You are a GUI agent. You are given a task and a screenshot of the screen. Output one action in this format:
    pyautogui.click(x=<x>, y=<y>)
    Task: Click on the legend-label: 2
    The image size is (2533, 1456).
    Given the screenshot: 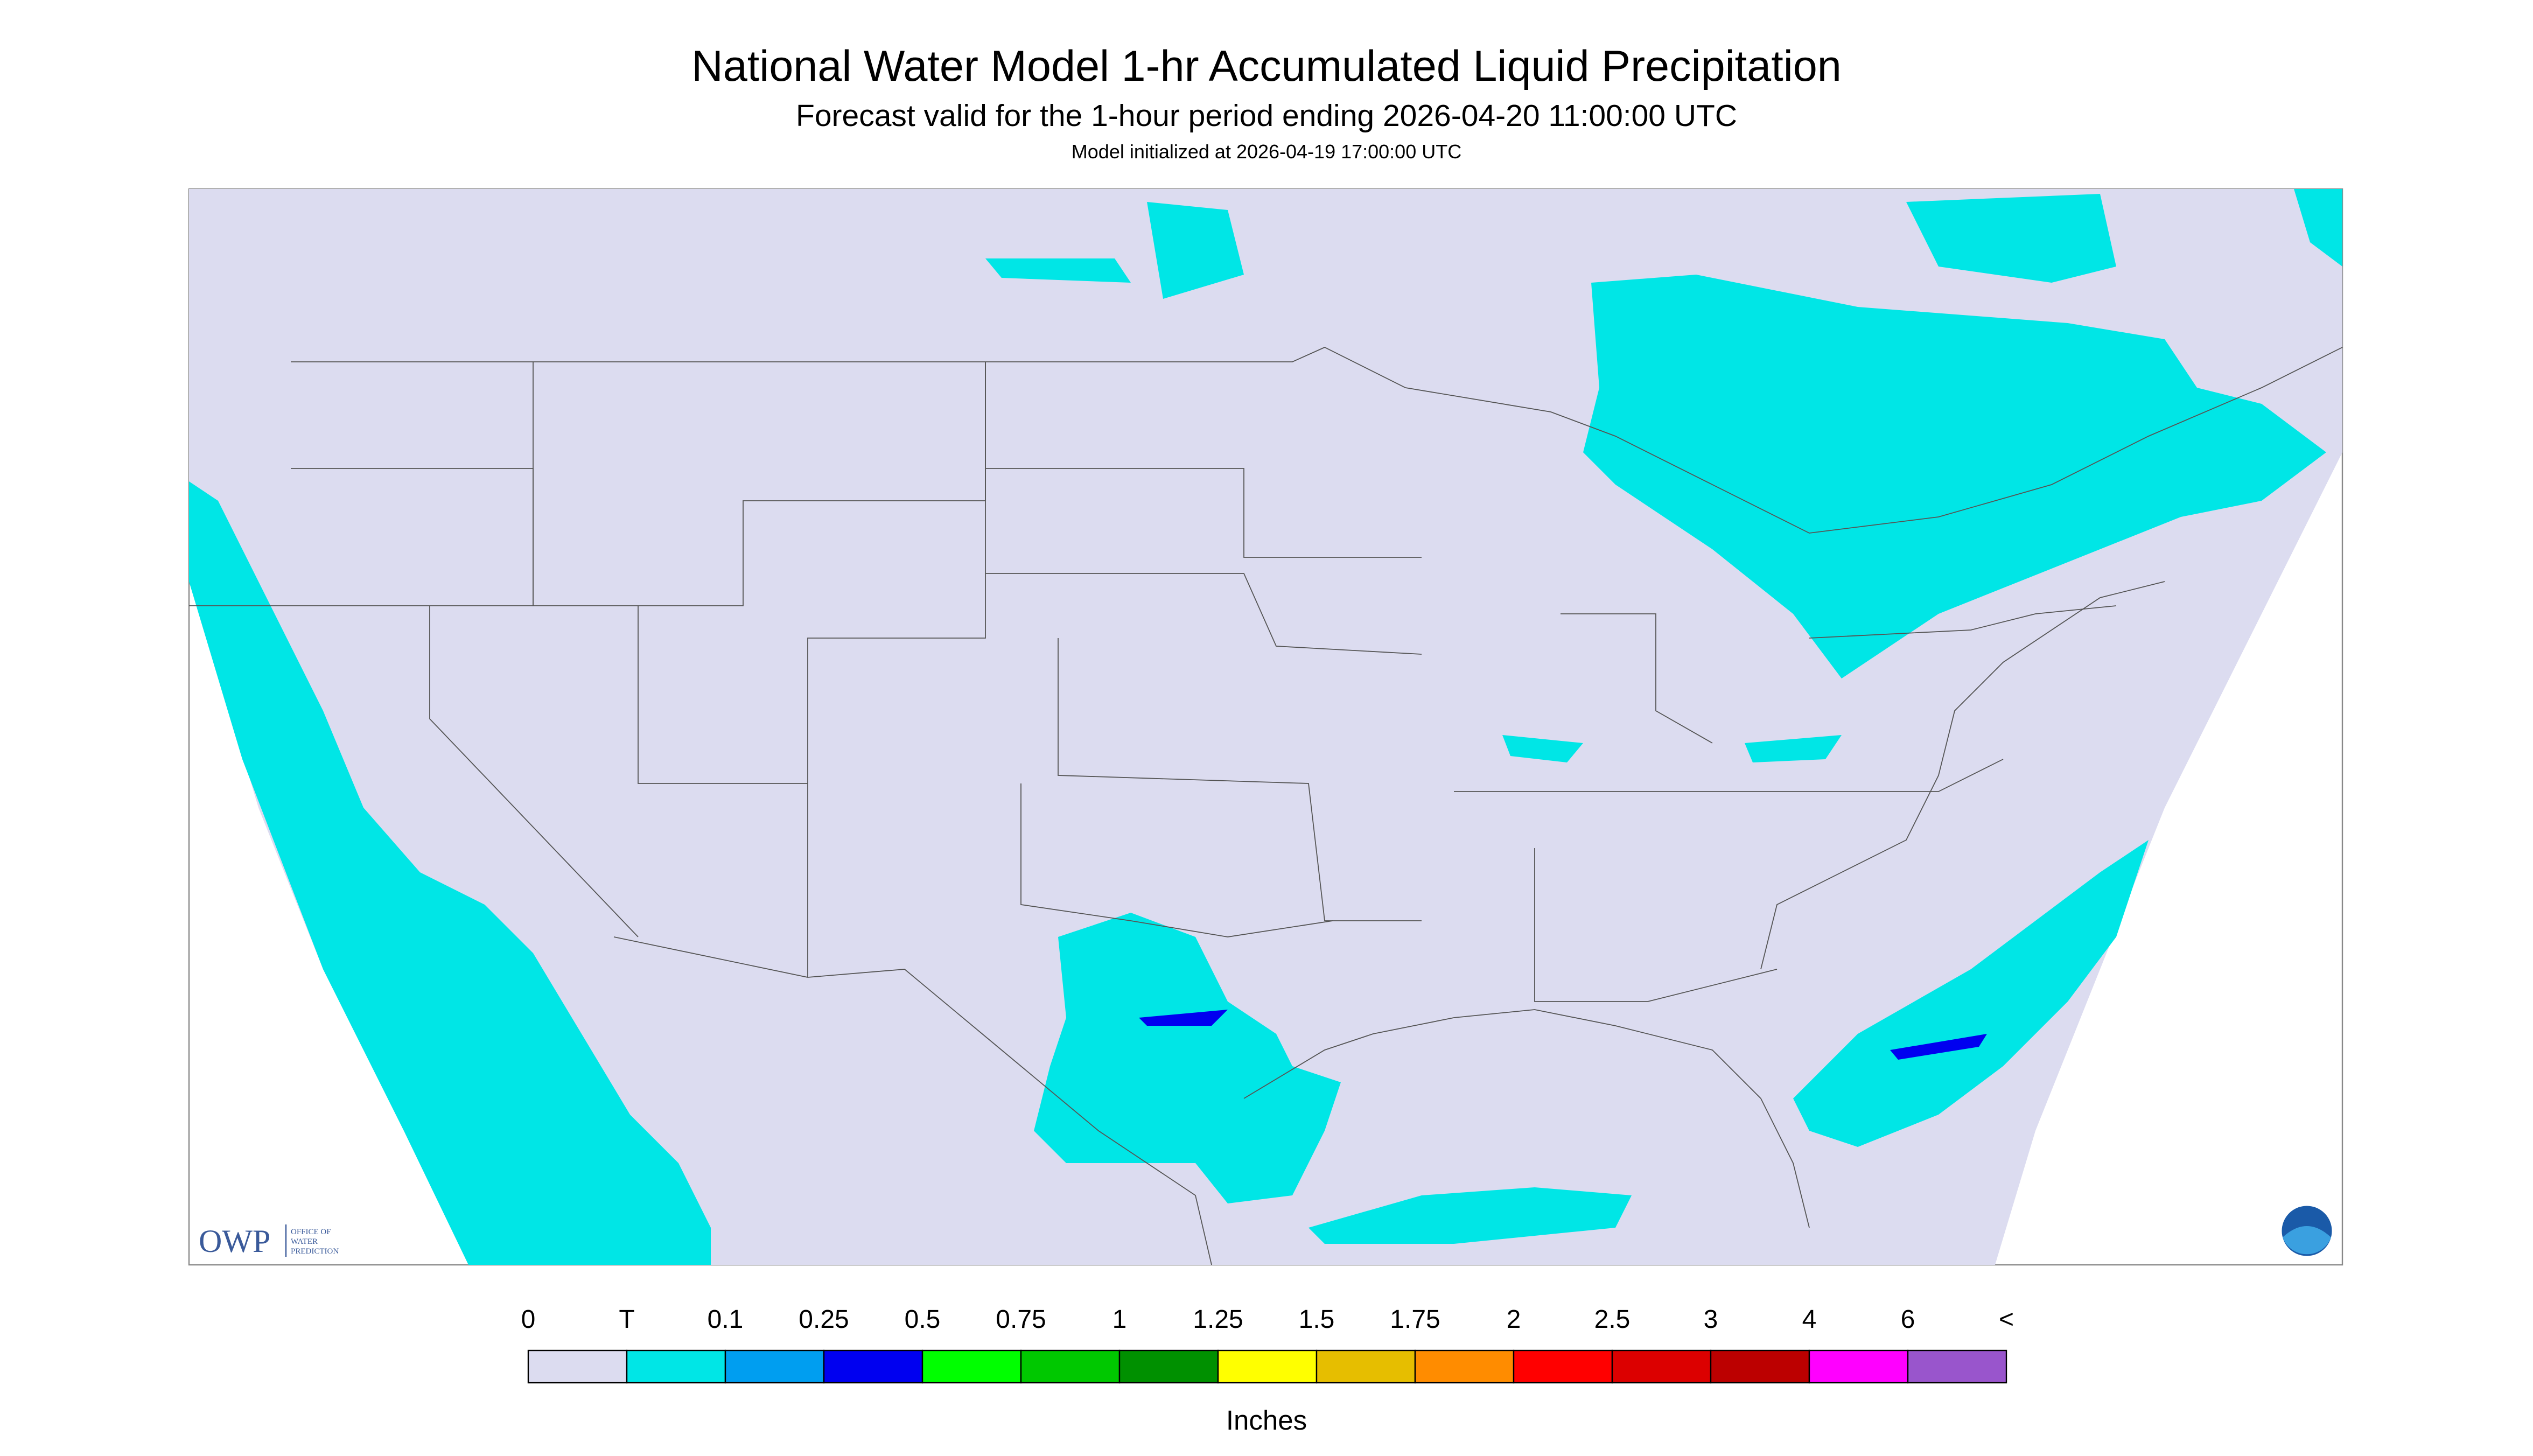 What is the action you would take?
    pyautogui.click(x=1514, y=1319)
    